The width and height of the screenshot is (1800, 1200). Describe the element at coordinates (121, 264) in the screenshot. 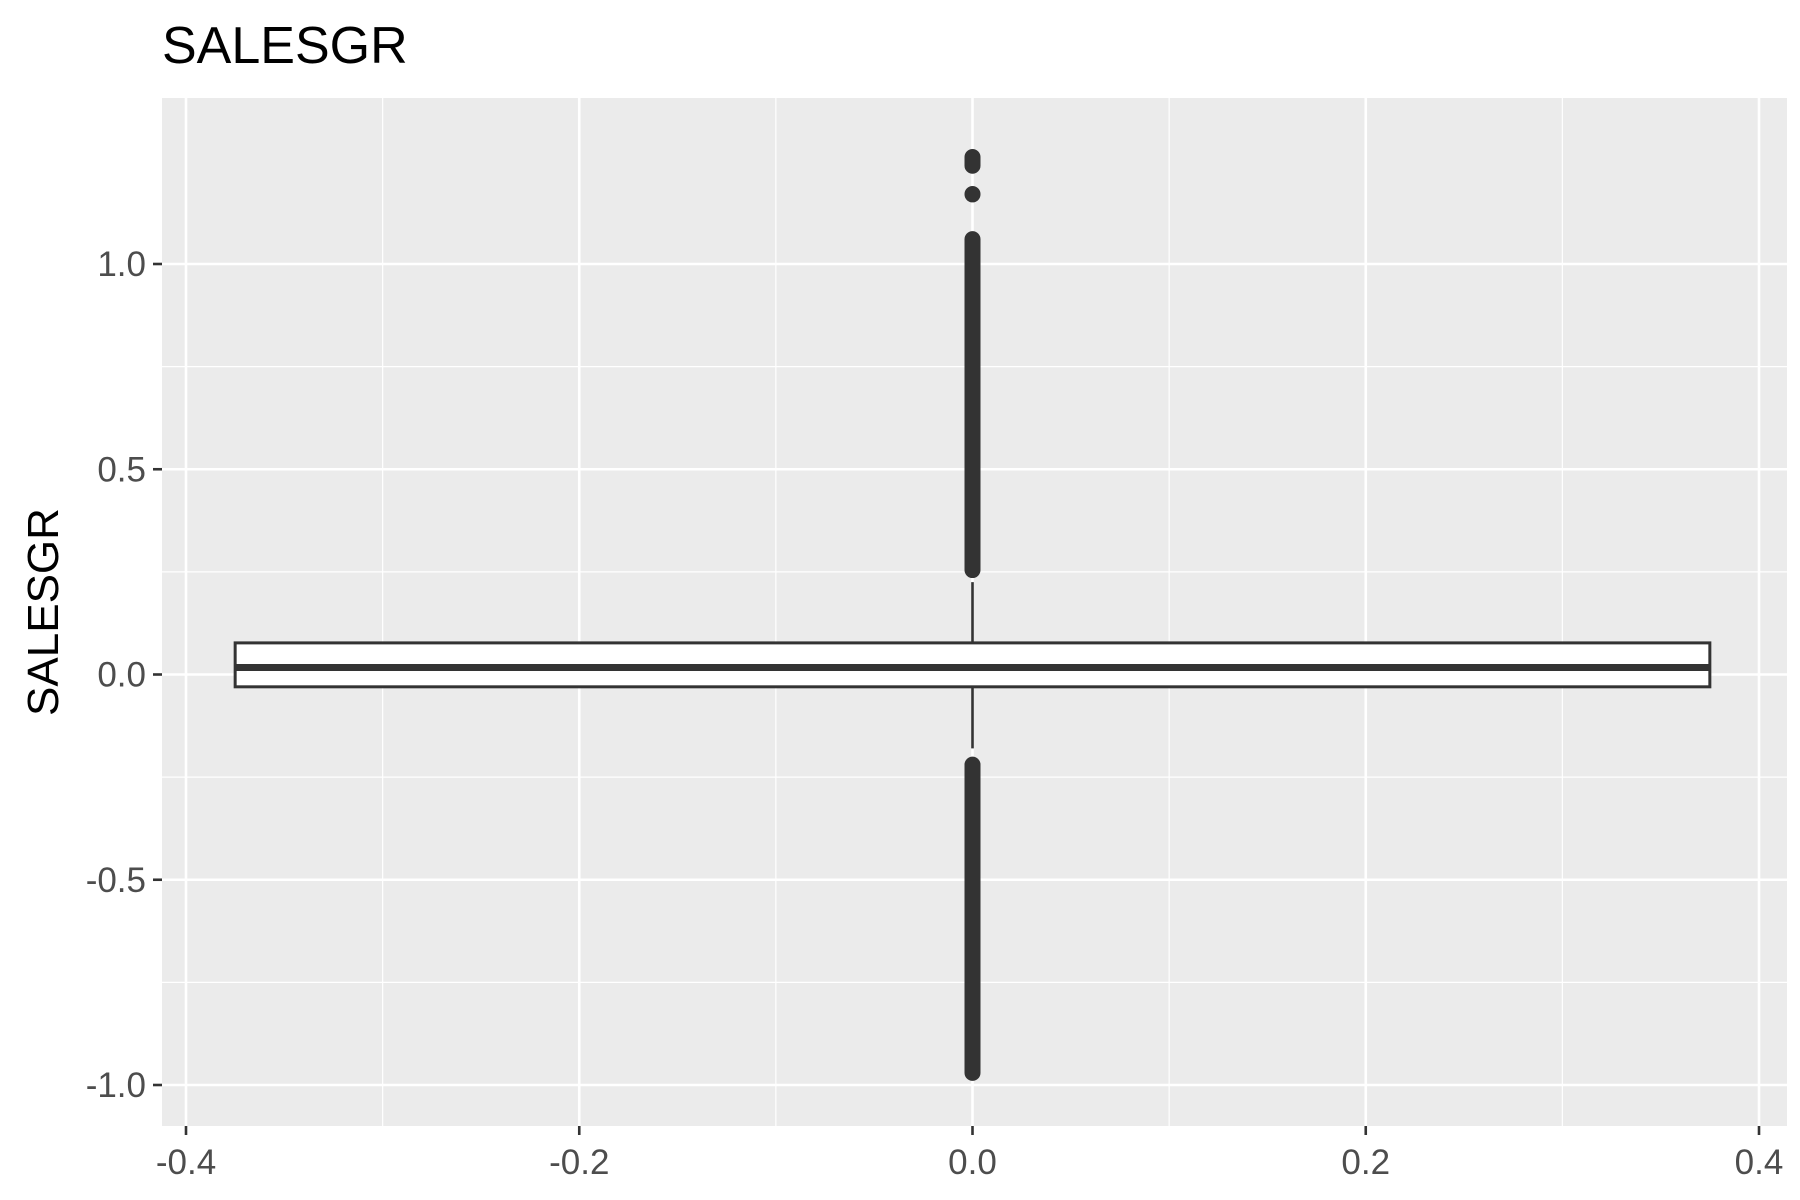

I see `y-tick-label: 1.0` at that location.